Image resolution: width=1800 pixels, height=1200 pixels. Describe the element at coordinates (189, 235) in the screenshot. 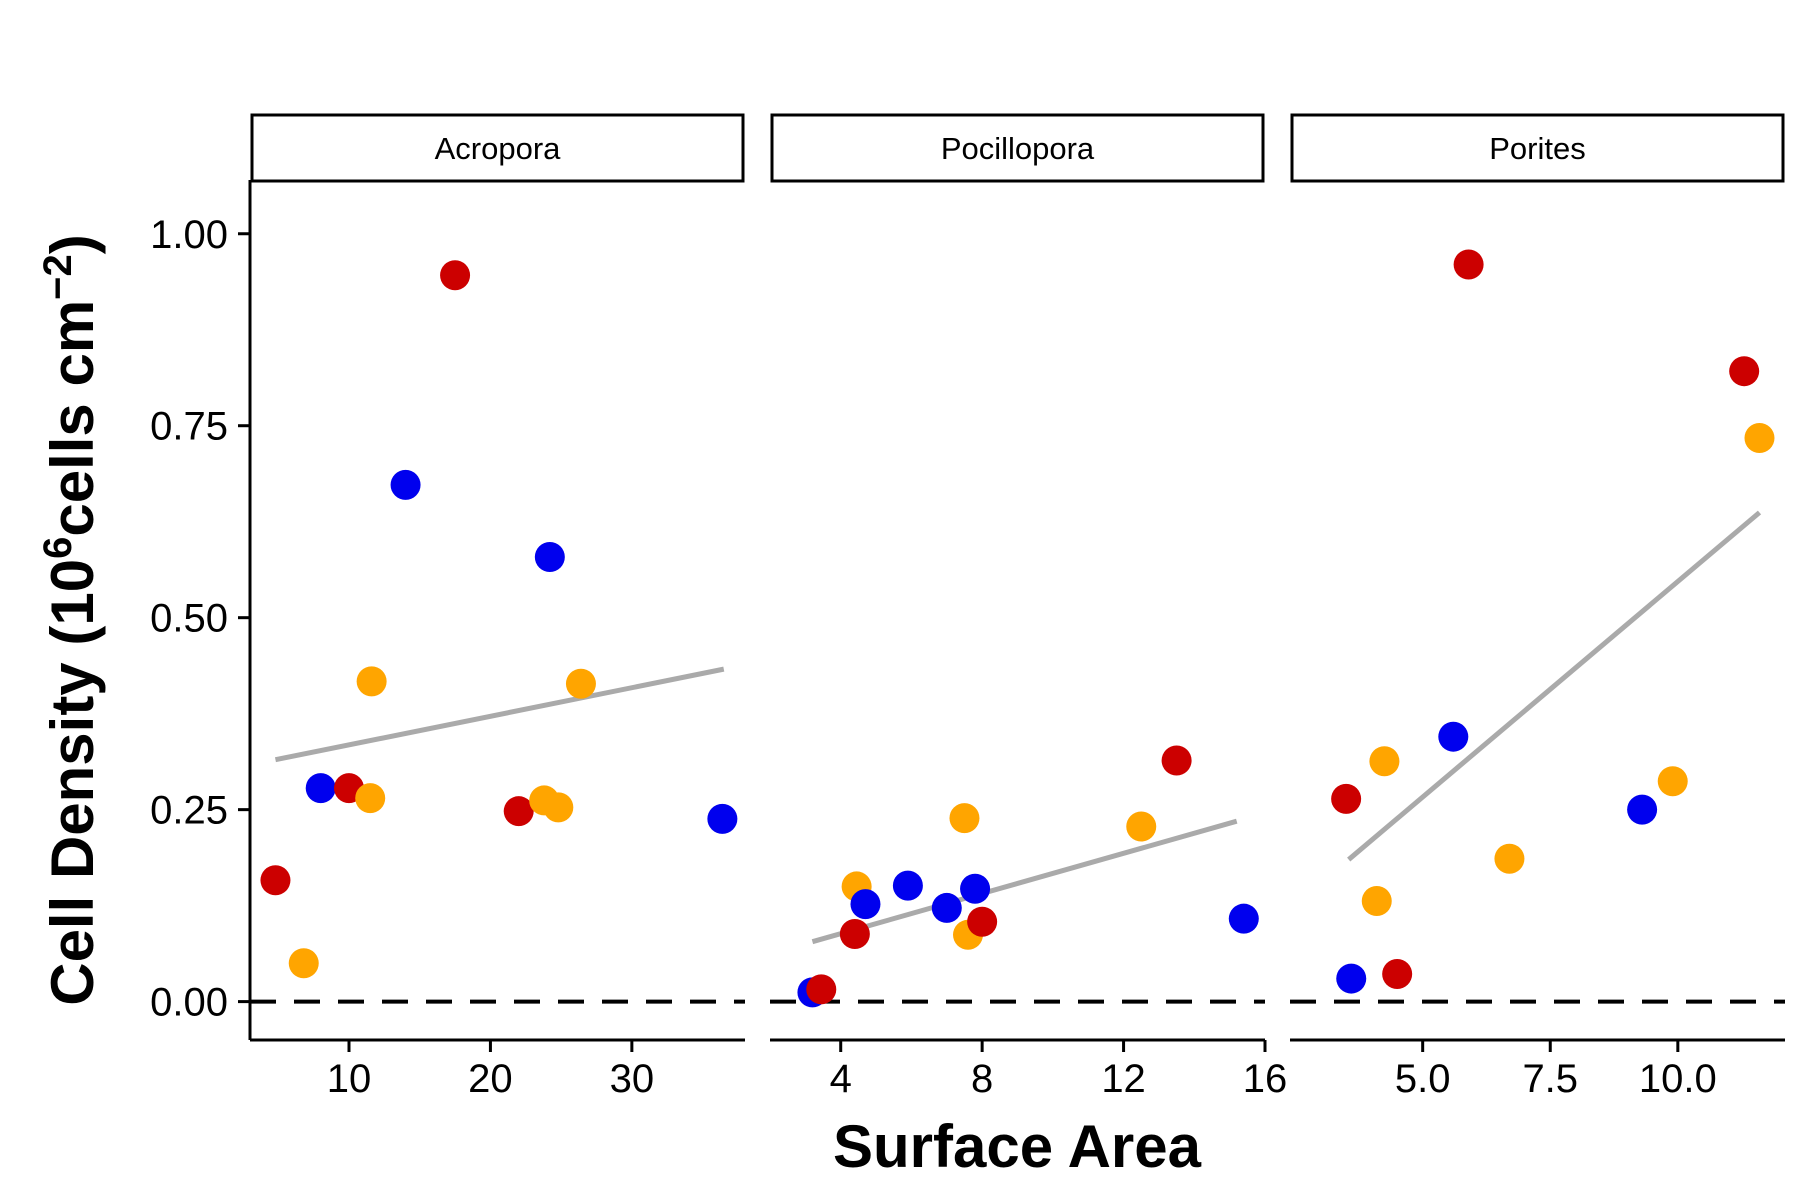

I see `y-tick-label: 1.00` at that location.